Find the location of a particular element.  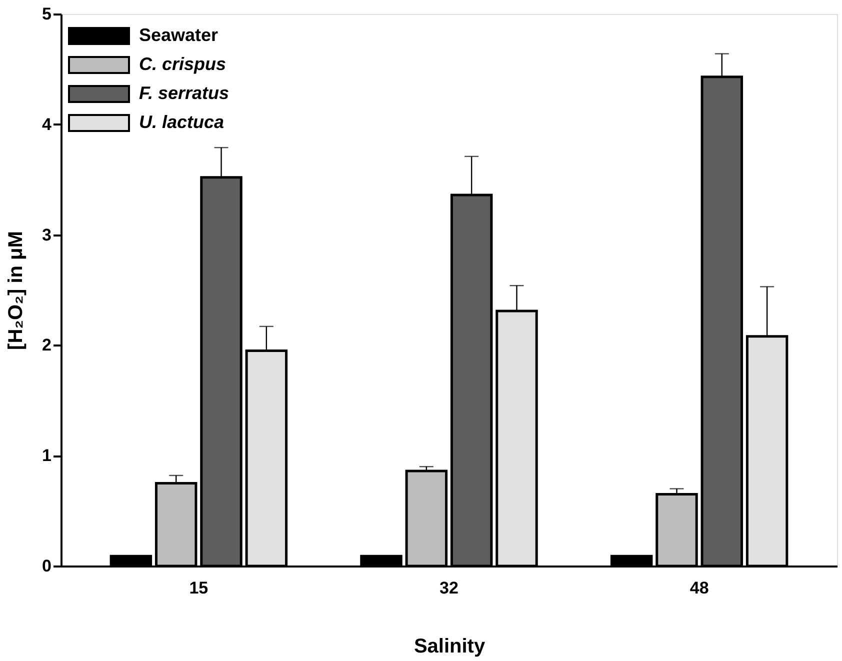

legend-label: F. serratus is located at coordinates (184, 93).